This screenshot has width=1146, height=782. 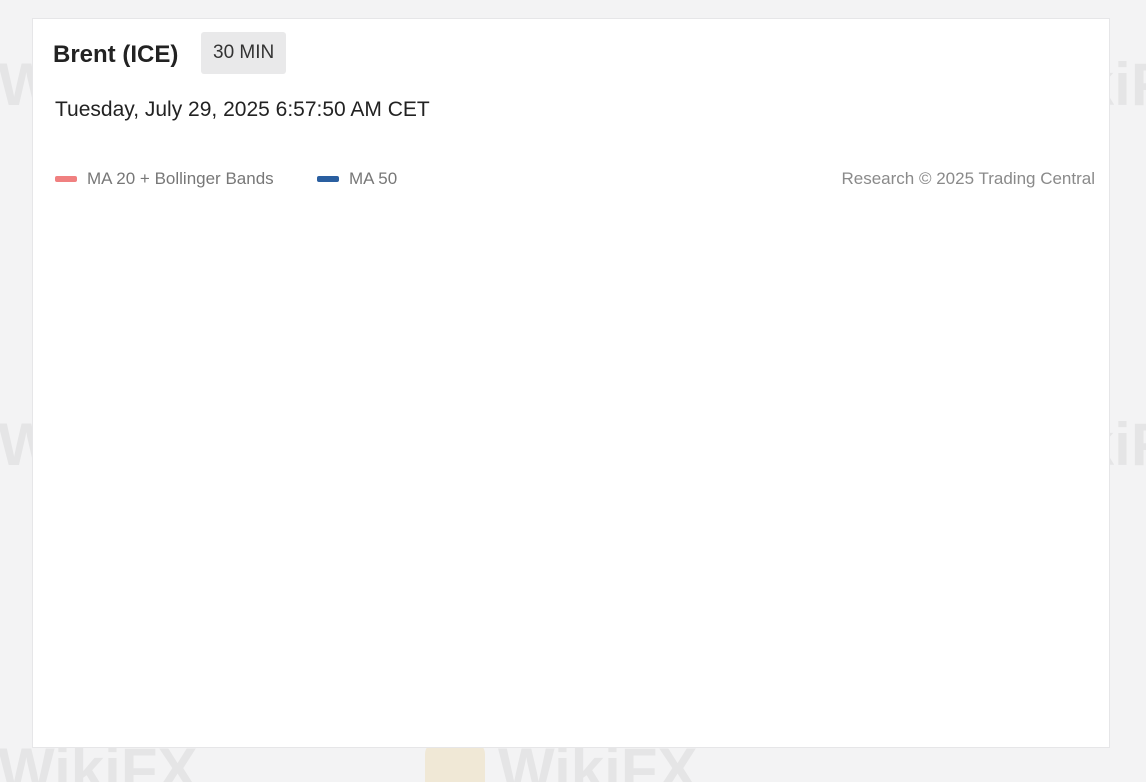 What do you see at coordinates (328, 179) in the screenshot?
I see `ma50-swatch-icon` at bounding box center [328, 179].